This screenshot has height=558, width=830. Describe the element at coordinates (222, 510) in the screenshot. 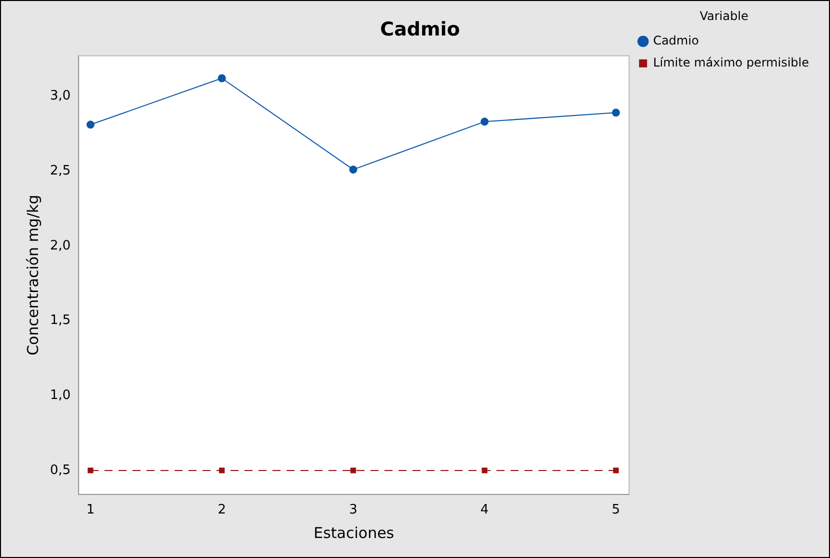

I see `x-tick-label: 2` at that location.